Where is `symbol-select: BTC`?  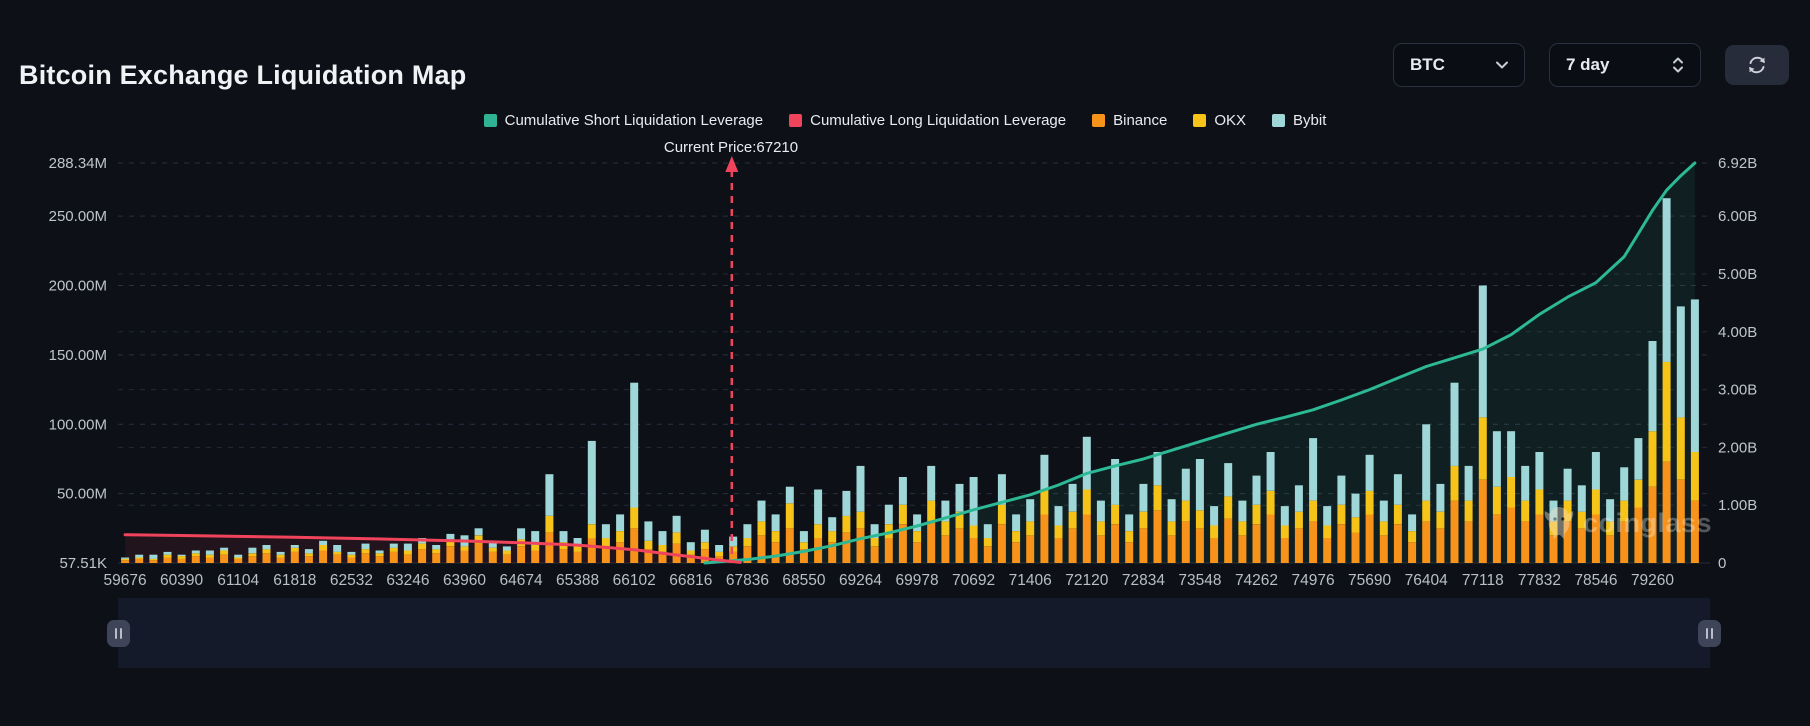
symbol-select: BTC is located at coordinates (1459, 65).